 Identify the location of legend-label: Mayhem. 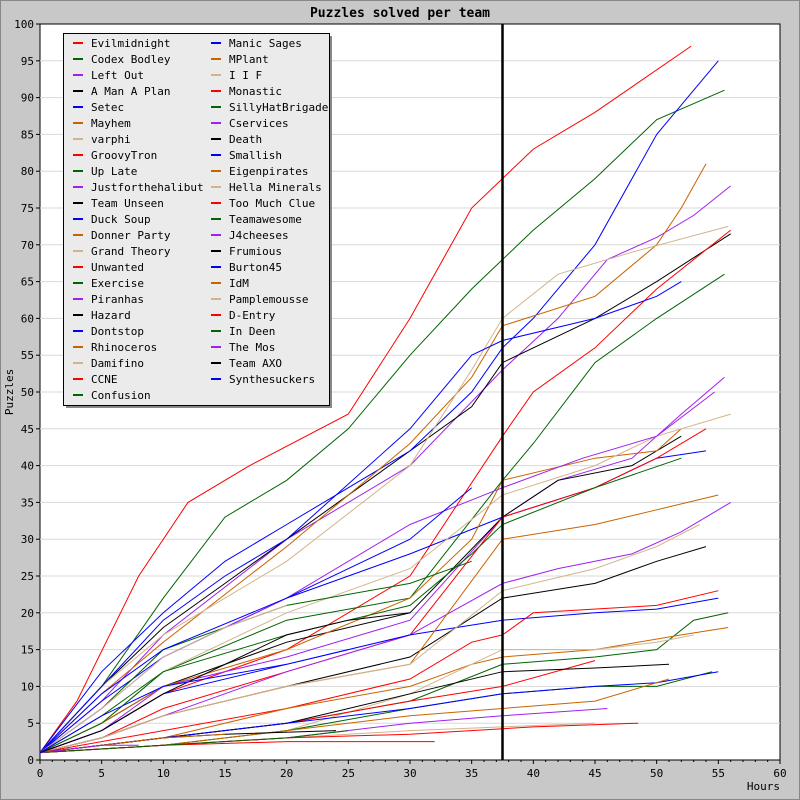
(111, 123).